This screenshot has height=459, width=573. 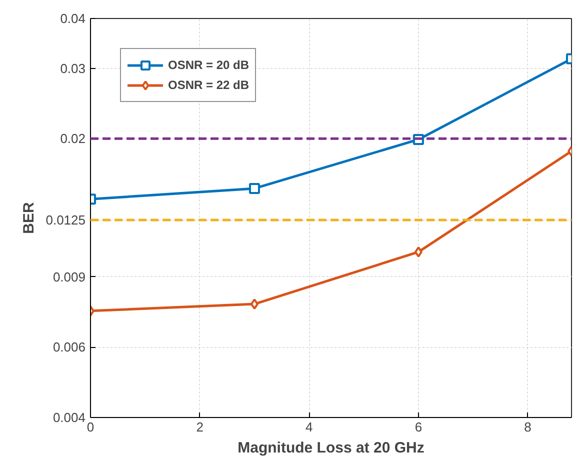 I want to click on x-tick-label: 0, so click(x=90, y=427).